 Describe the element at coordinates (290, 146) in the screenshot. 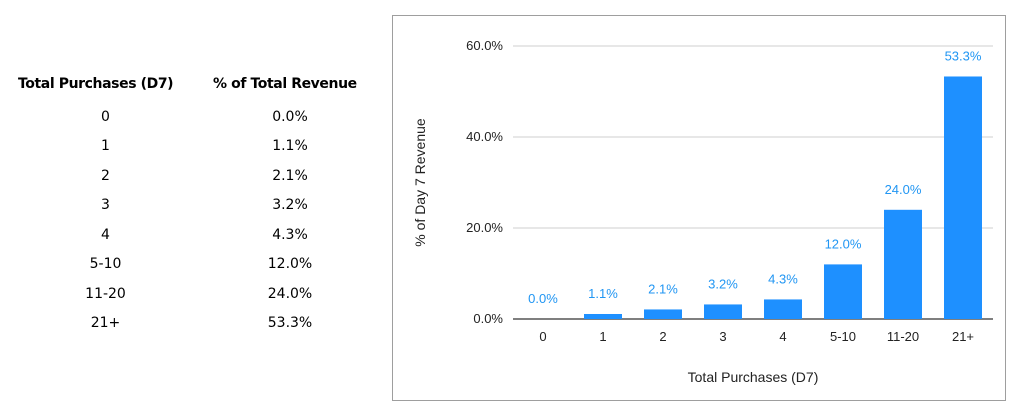

I see `cell-revenue: 1.1%` at that location.